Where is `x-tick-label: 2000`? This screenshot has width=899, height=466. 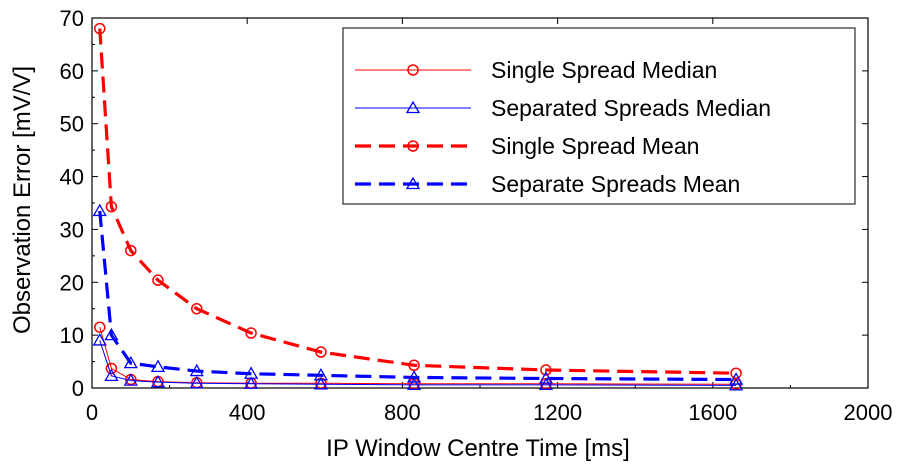 x-tick-label: 2000 is located at coordinates (868, 412).